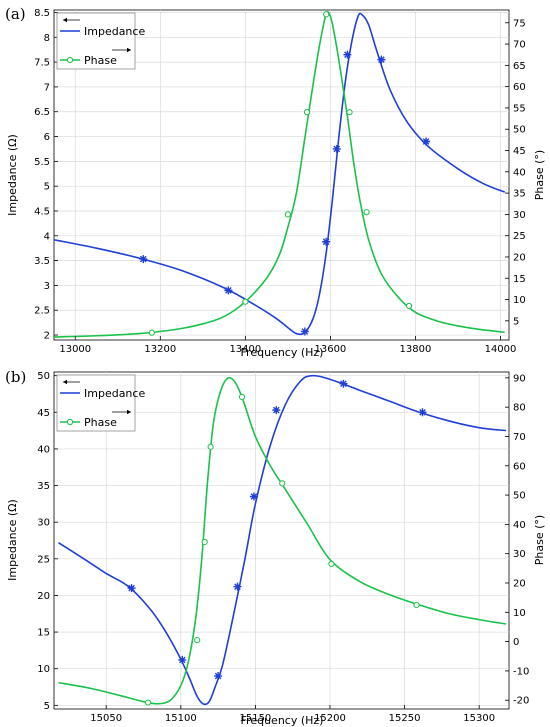  Describe the element at coordinates (15, 14) in the screenshot. I see `panel-label-a: (a)` at that location.